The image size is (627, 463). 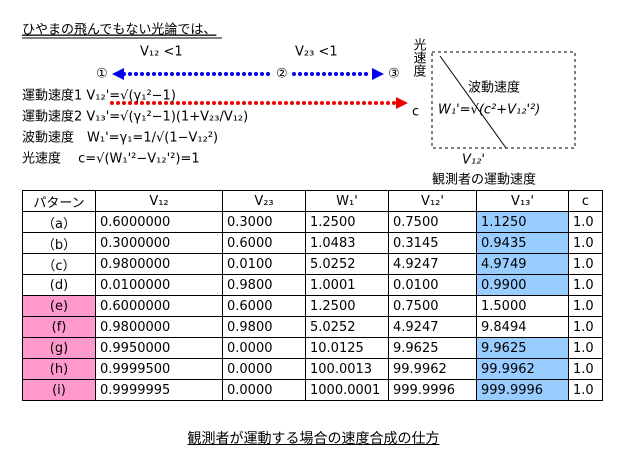 What do you see at coordinates (159, 243) in the screenshot?
I see `cell: 0.3000000` at bounding box center [159, 243].